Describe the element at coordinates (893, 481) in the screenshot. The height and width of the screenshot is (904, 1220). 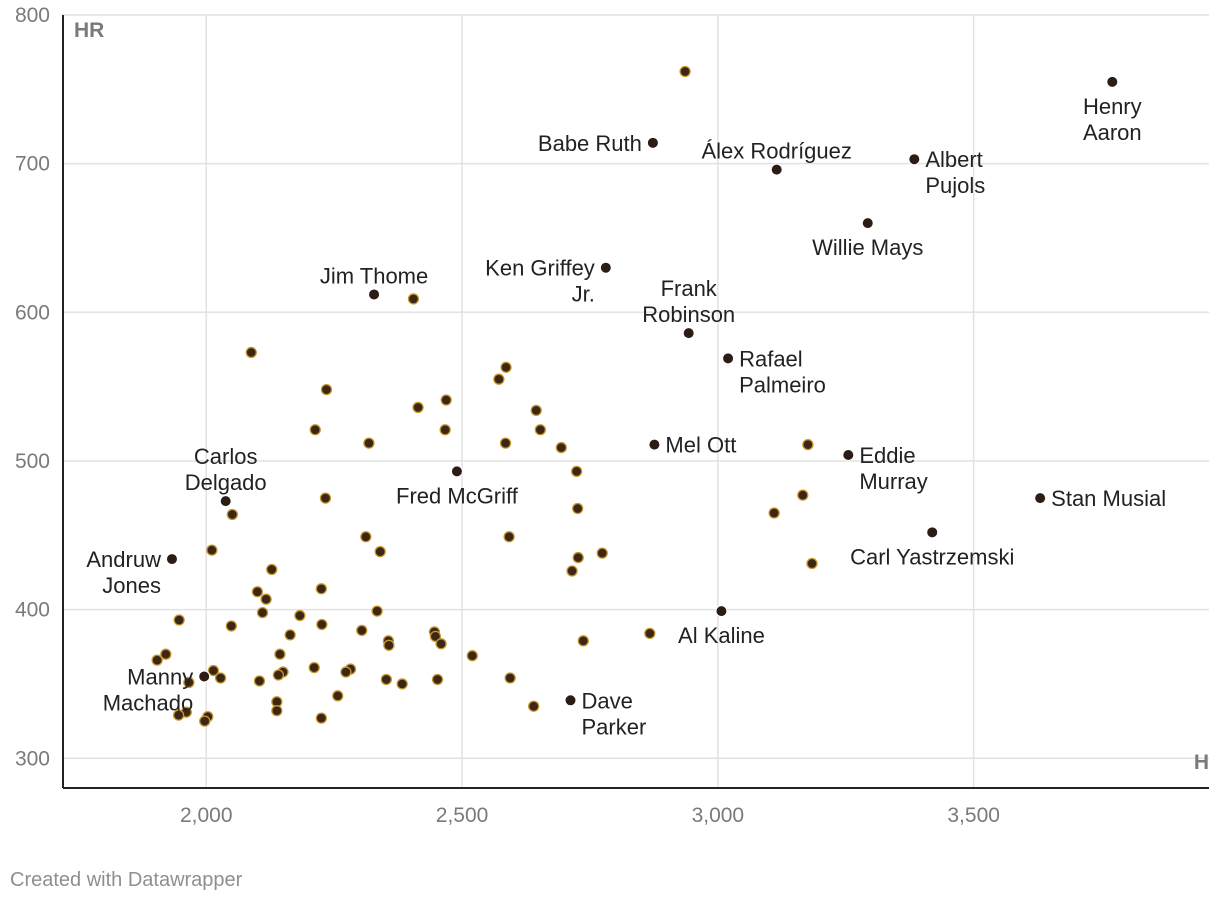
I see `point-label: Murray` at that location.